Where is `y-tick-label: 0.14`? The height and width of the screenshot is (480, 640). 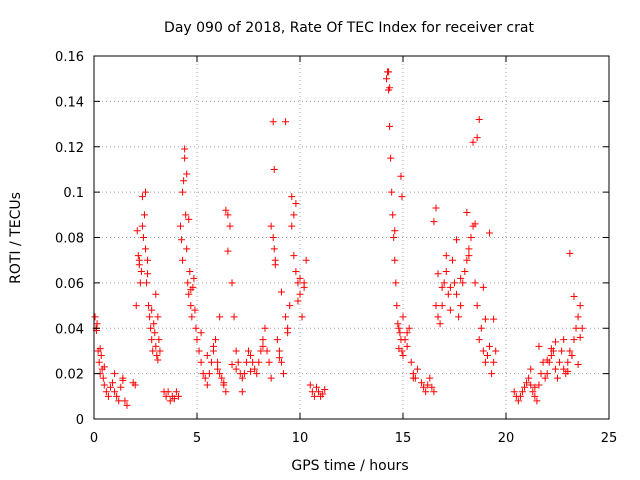
y-tick-label: 0.14 is located at coordinates (69, 102).